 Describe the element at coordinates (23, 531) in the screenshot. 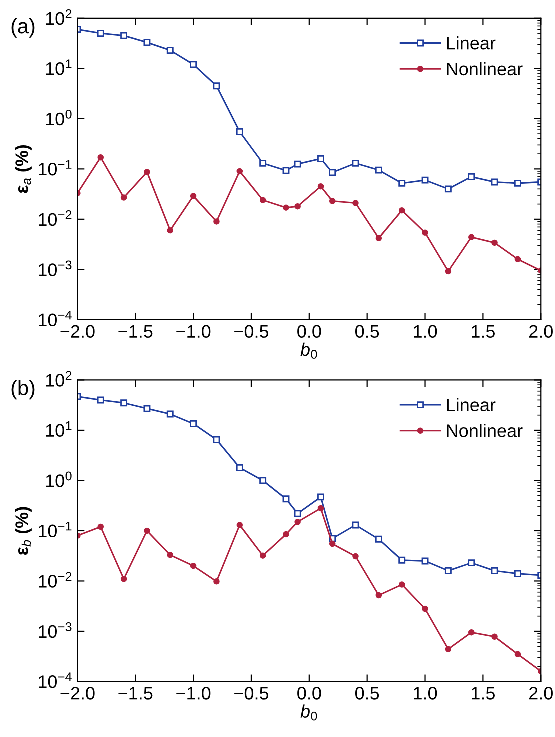

I see `y-axis-title: ε$_{b}$ (%)` at that location.